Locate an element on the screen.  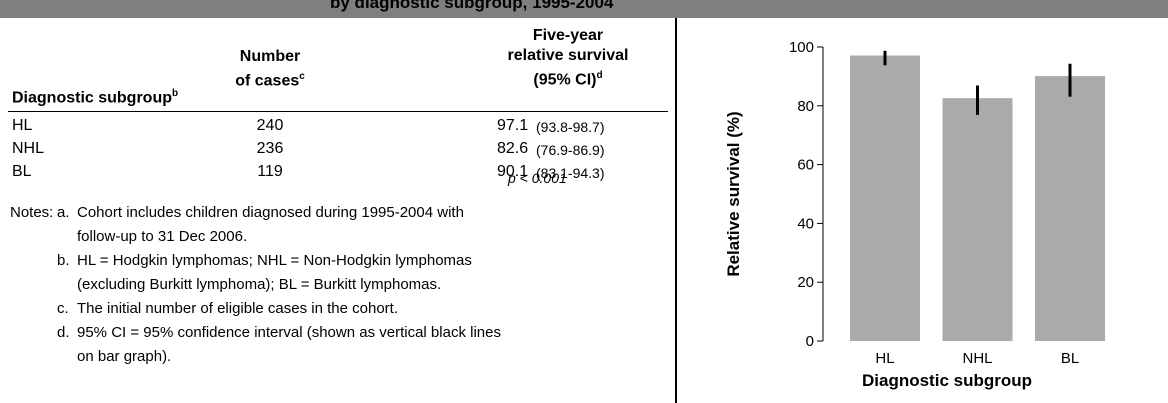
survival-cell: 82.6 is located at coordinates (513, 148).